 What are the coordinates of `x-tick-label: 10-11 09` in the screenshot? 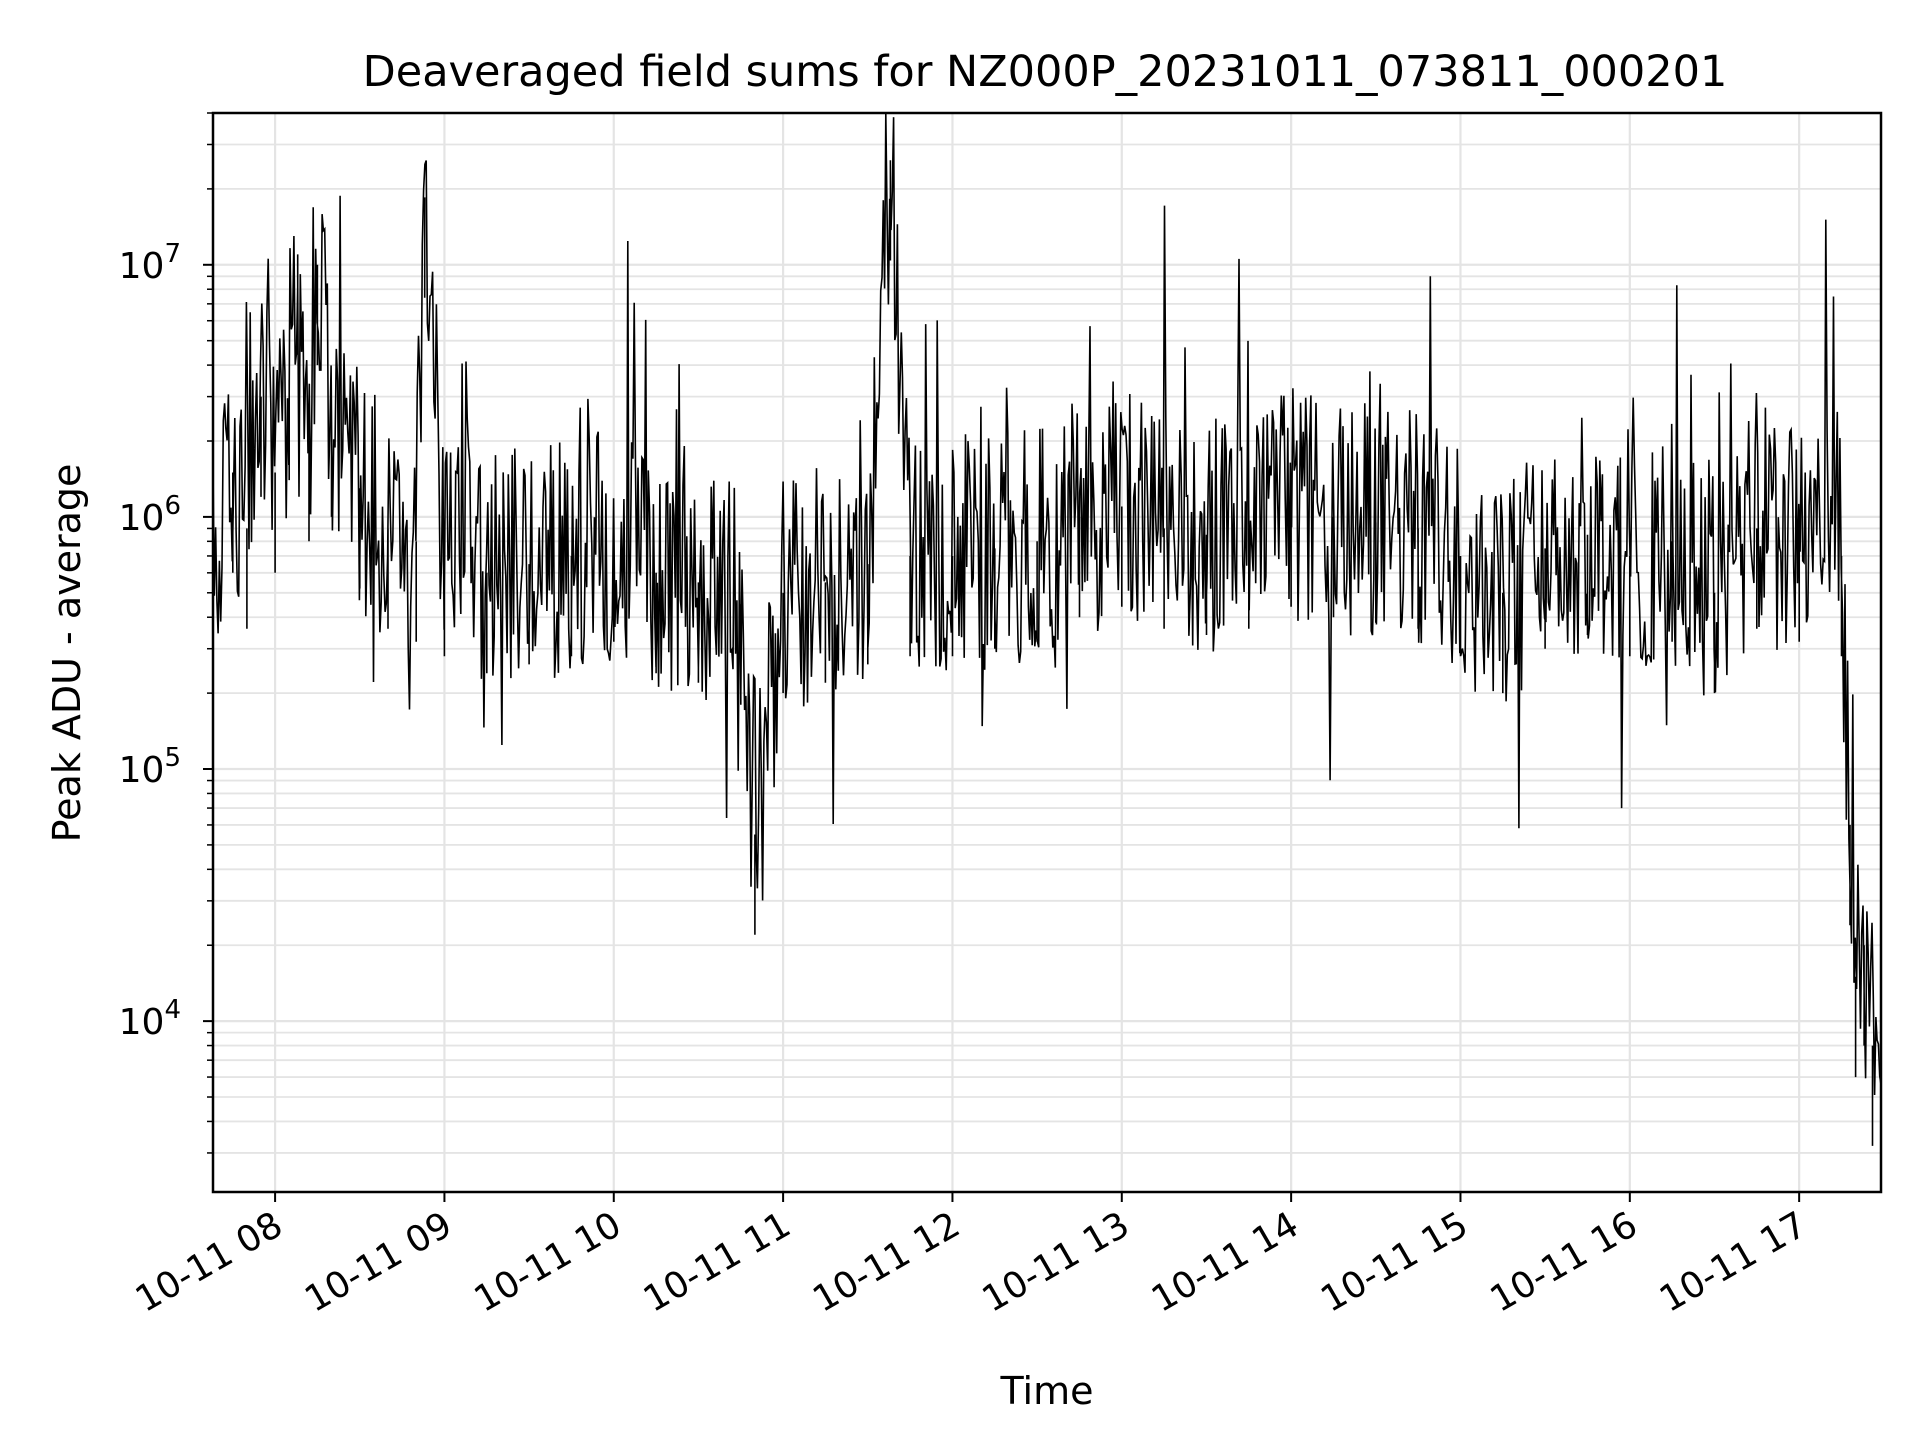 It's located at (378, 1262).